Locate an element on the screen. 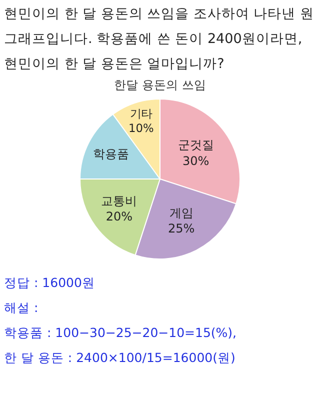 The height and width of the screenshot is (403, 320). data-label: 20% is located at coordinates (119, 216).